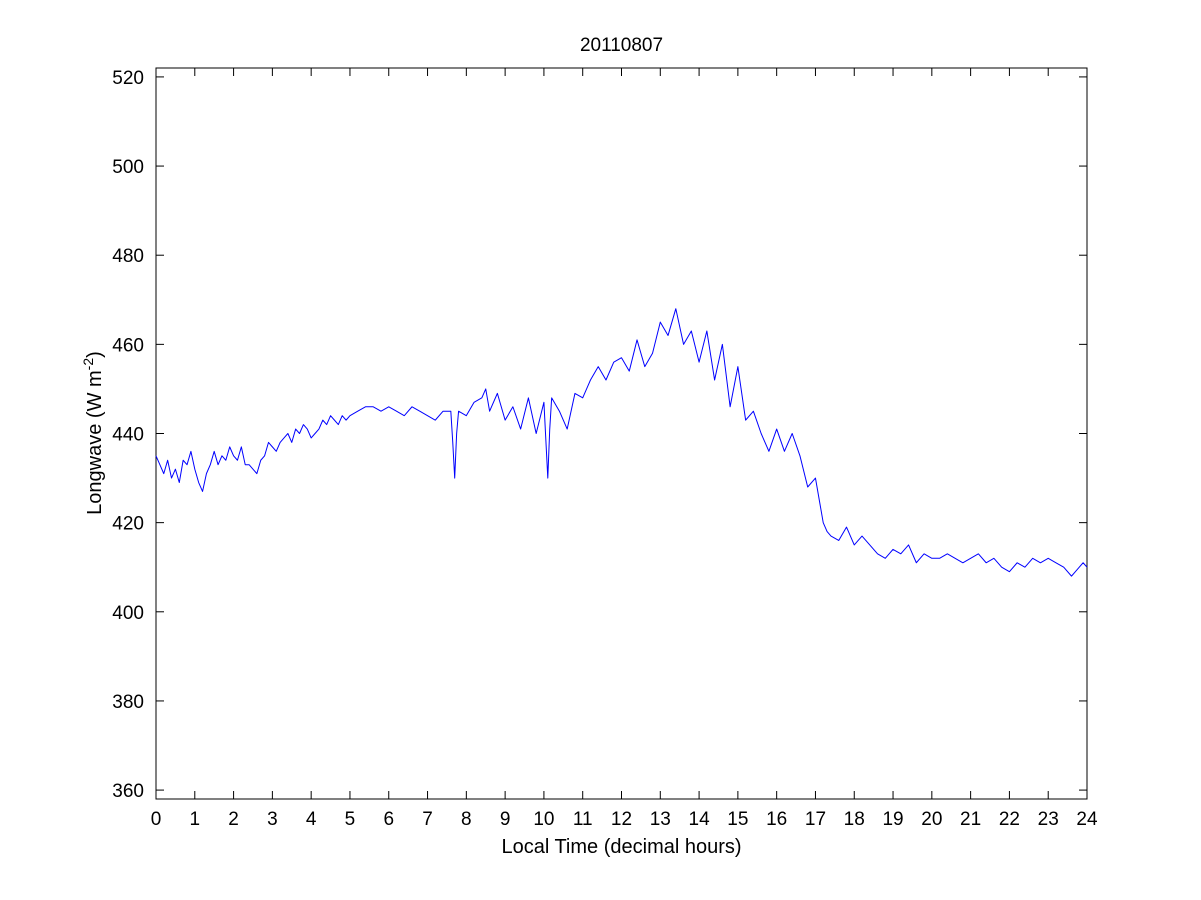 This screenshot has width=1201, height=900. I want to click on x-tick-label: 12, so click(621, 819).